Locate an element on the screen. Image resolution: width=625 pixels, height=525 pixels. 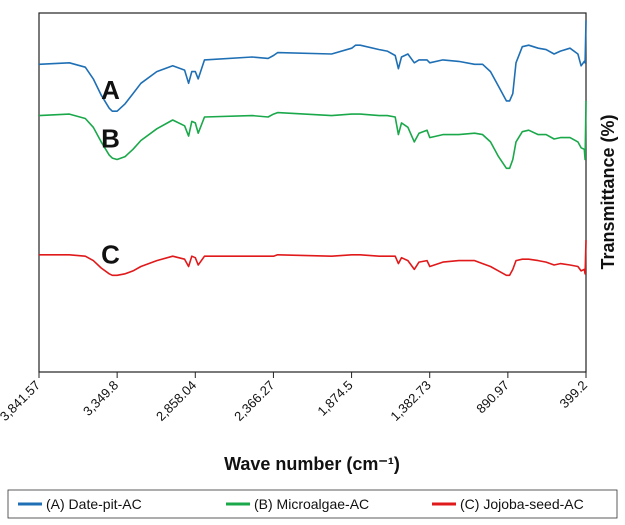
x-tick-label: 3,841.57 is located at coordinates (21, 401).